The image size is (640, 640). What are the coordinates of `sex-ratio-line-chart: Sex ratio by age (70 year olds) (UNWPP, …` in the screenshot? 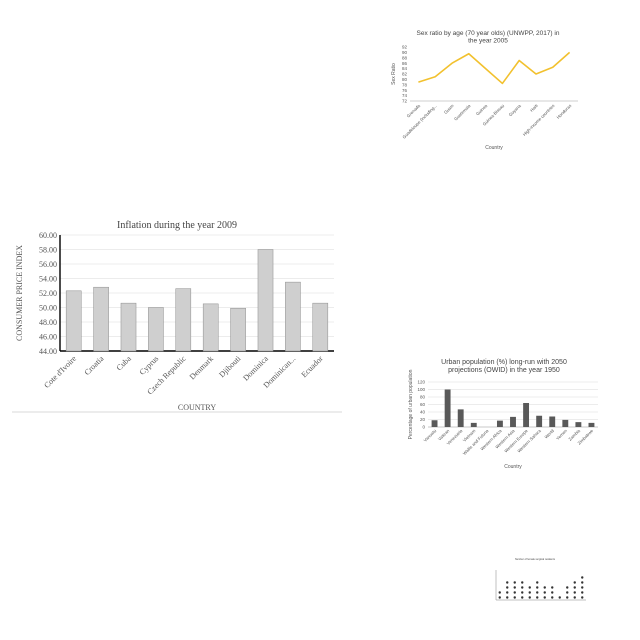 It's located at (488, 90).